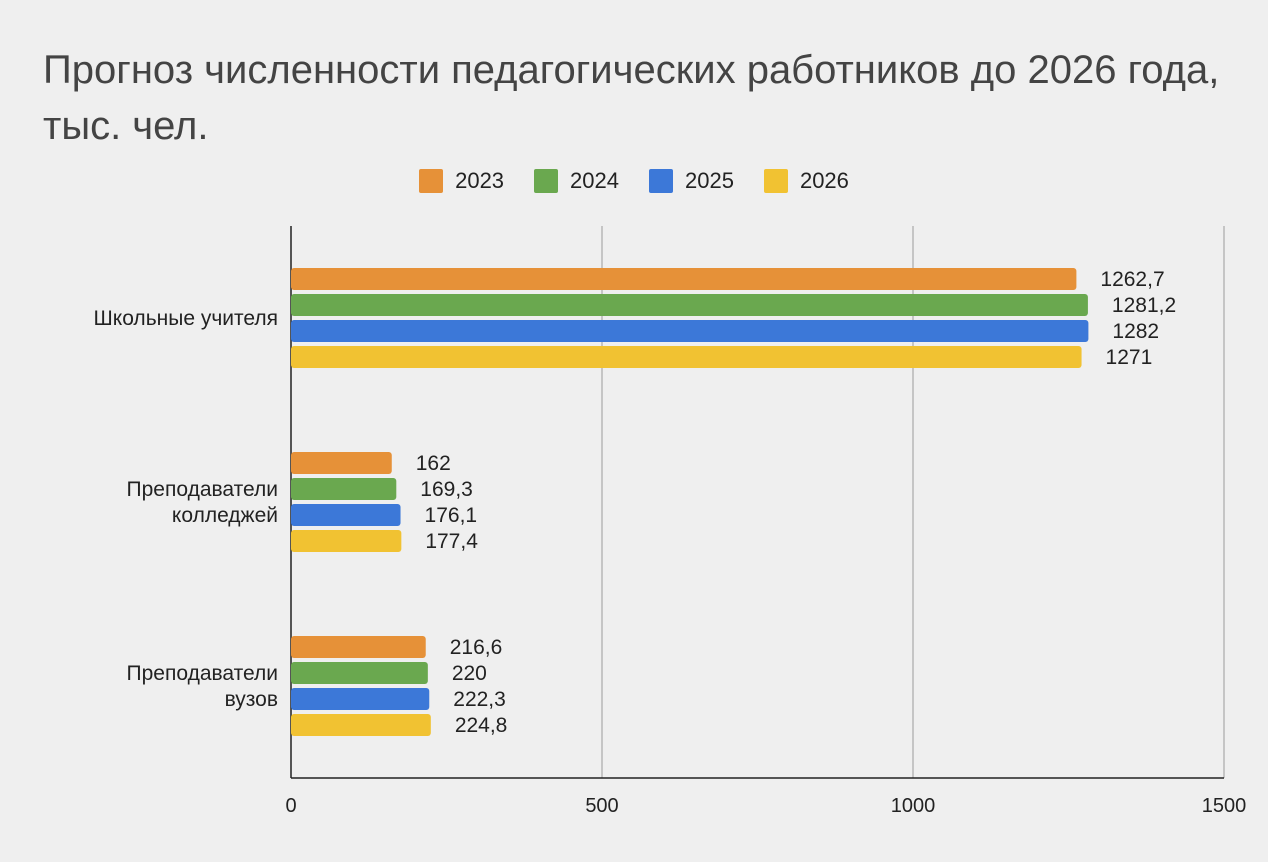 The width and height of the screenshot is (1268, 862). What do you see at coordinates (1132, 279) in the screenshot?
I see `data-label: 1262,7` at bounding box center [1132, 279].